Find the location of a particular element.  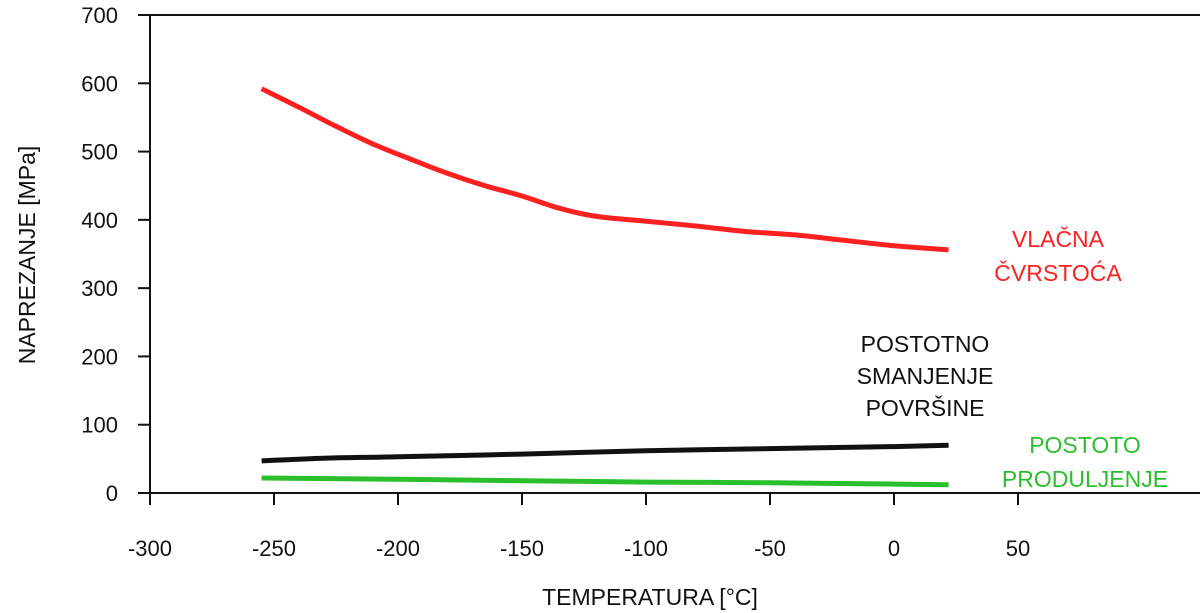

x-axis-label: TEMPERATURA [°C] is located at coordinates (650, 597).